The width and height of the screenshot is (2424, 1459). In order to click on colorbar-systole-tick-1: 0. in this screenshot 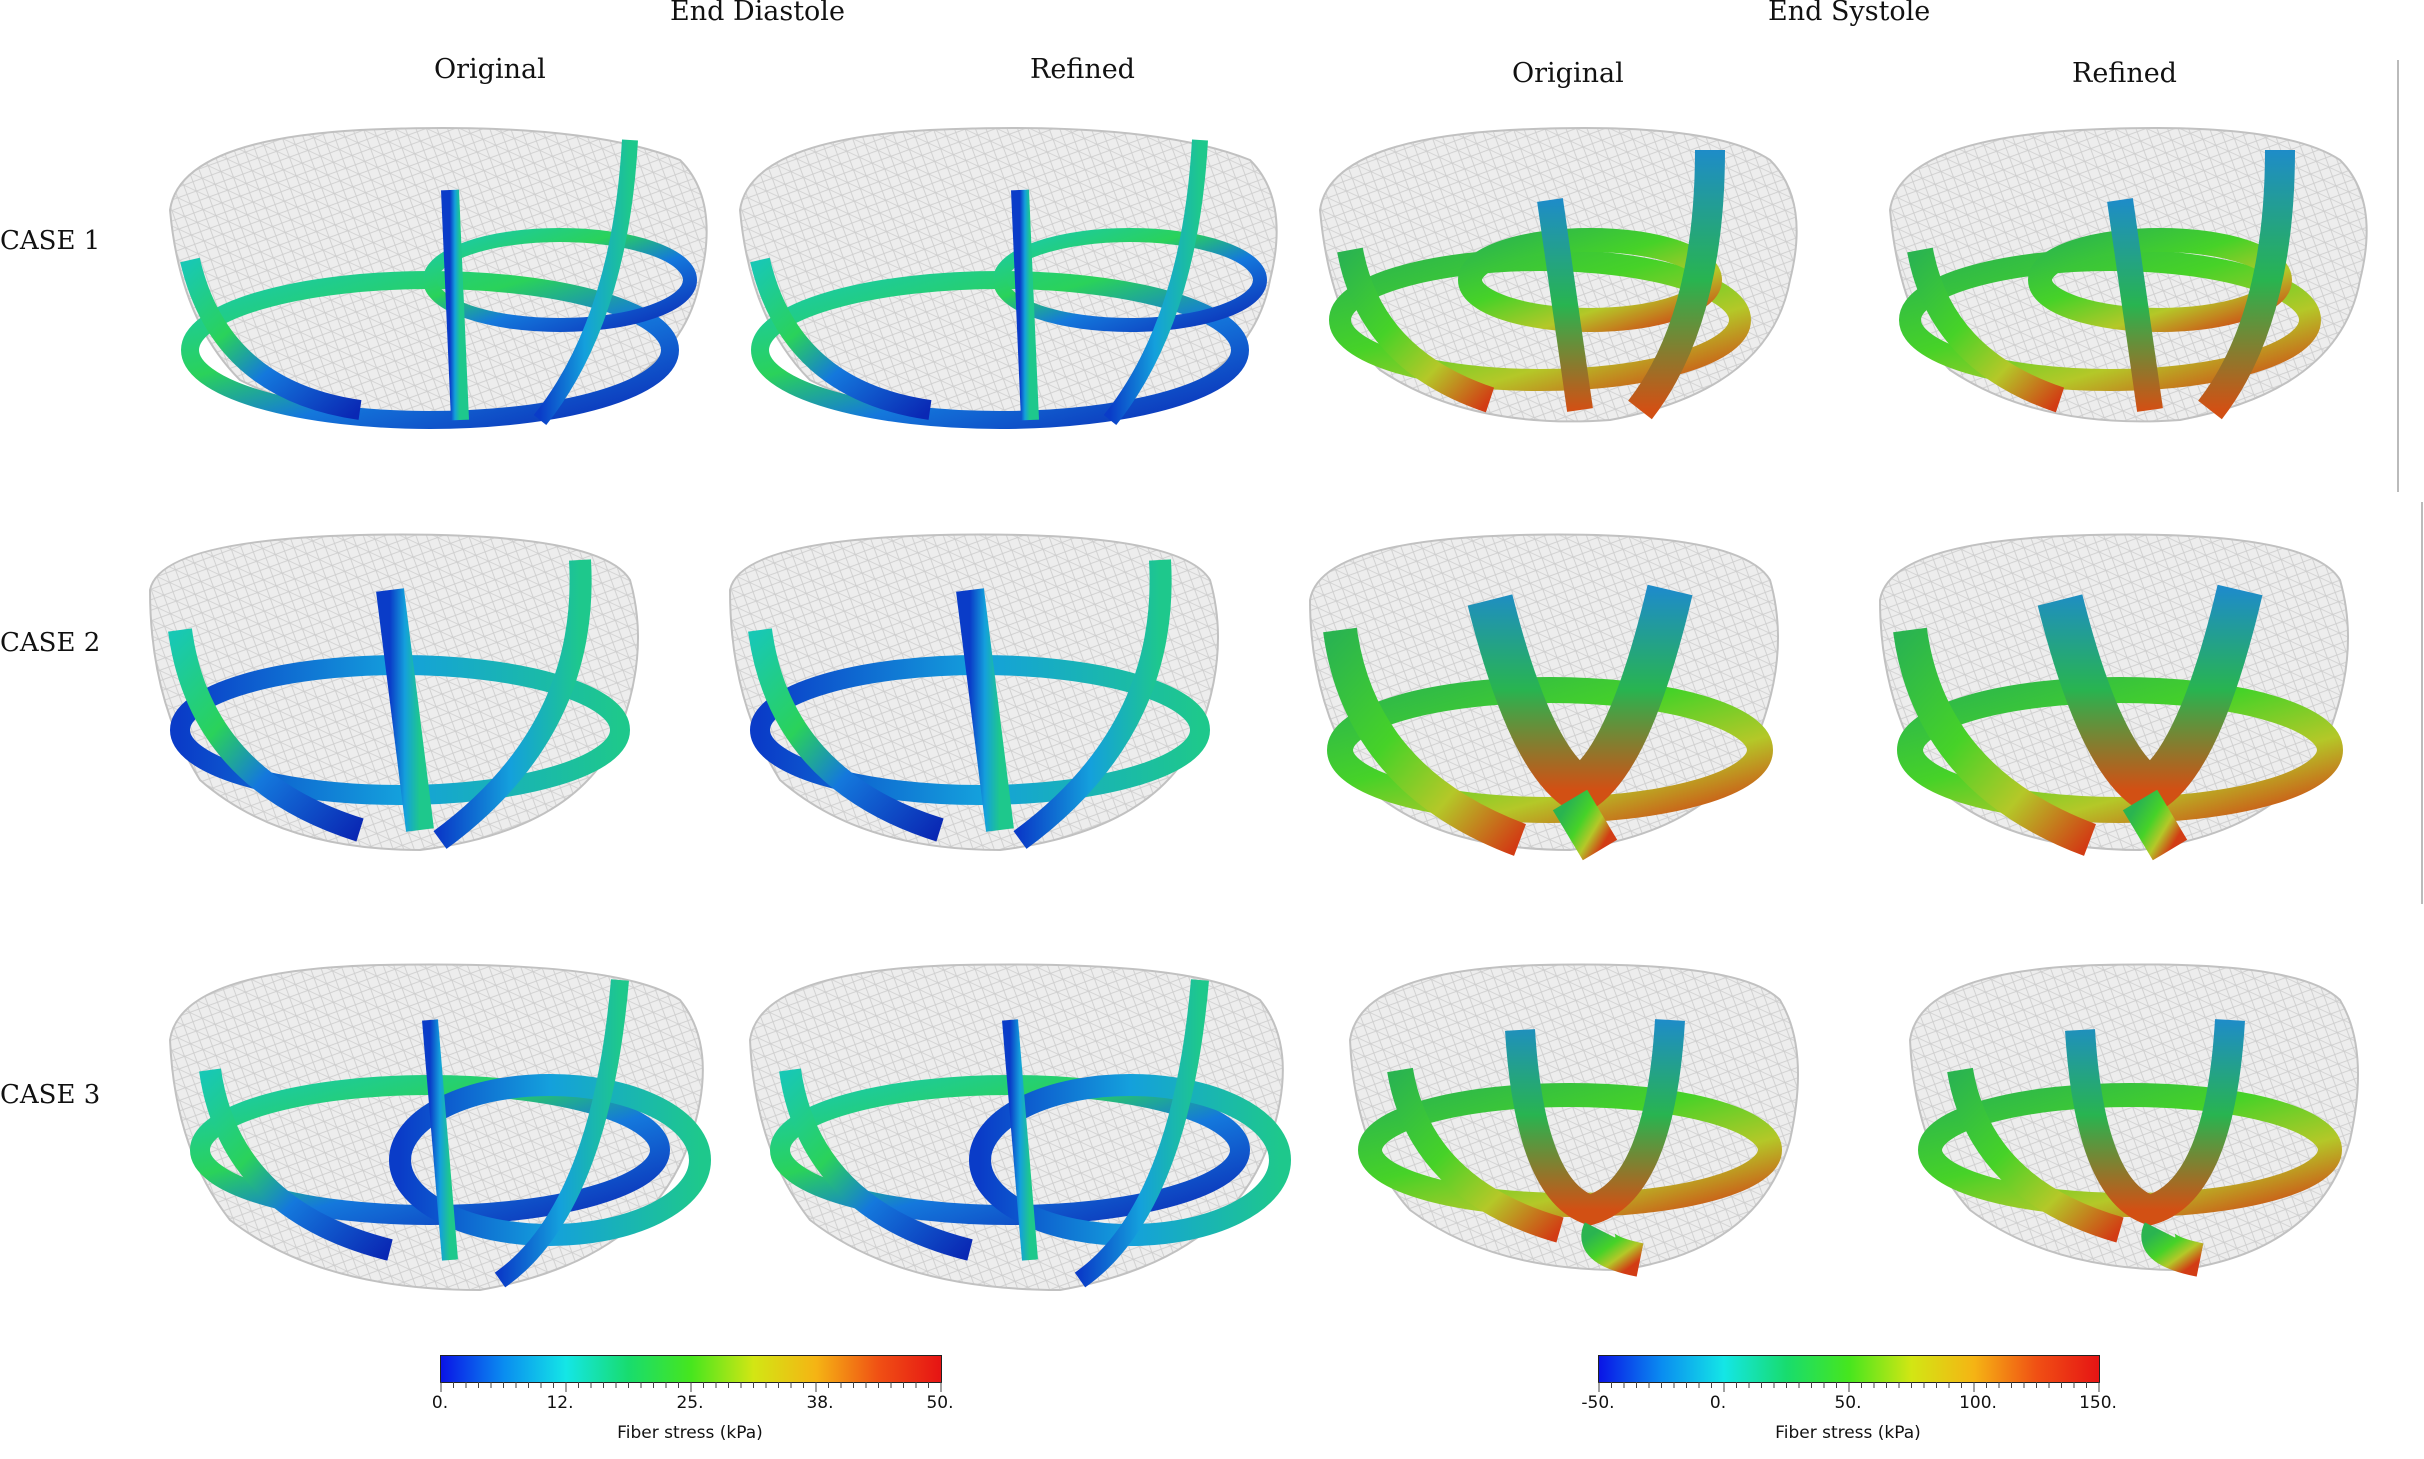, I will do `click(1718, 1403)`.